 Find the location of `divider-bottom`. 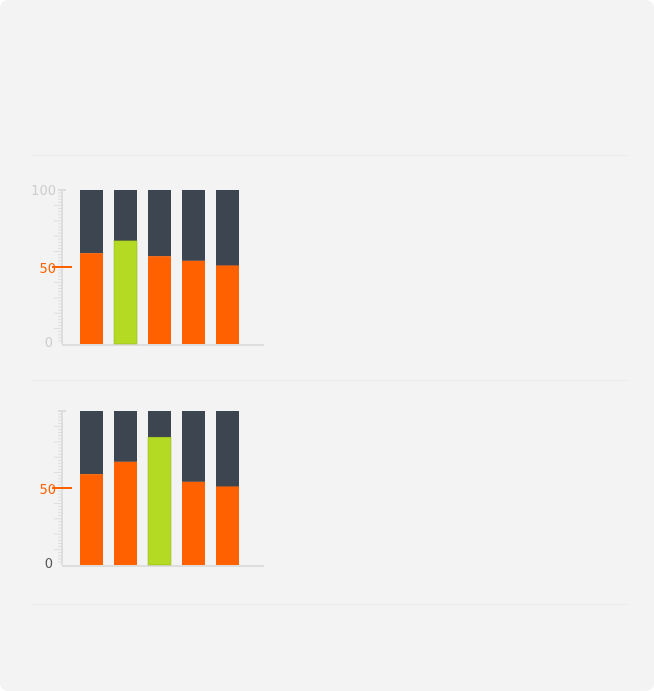

divider-bottom is located at coordinates (329, 604).